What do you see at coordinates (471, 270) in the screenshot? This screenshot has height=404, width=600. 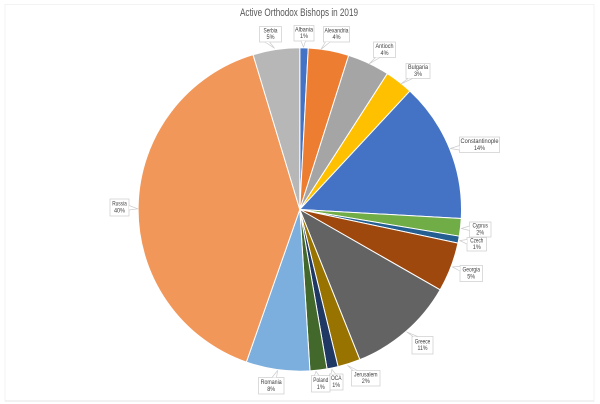 I see `svg-text: Georgia` at bounding box center [471, 270].